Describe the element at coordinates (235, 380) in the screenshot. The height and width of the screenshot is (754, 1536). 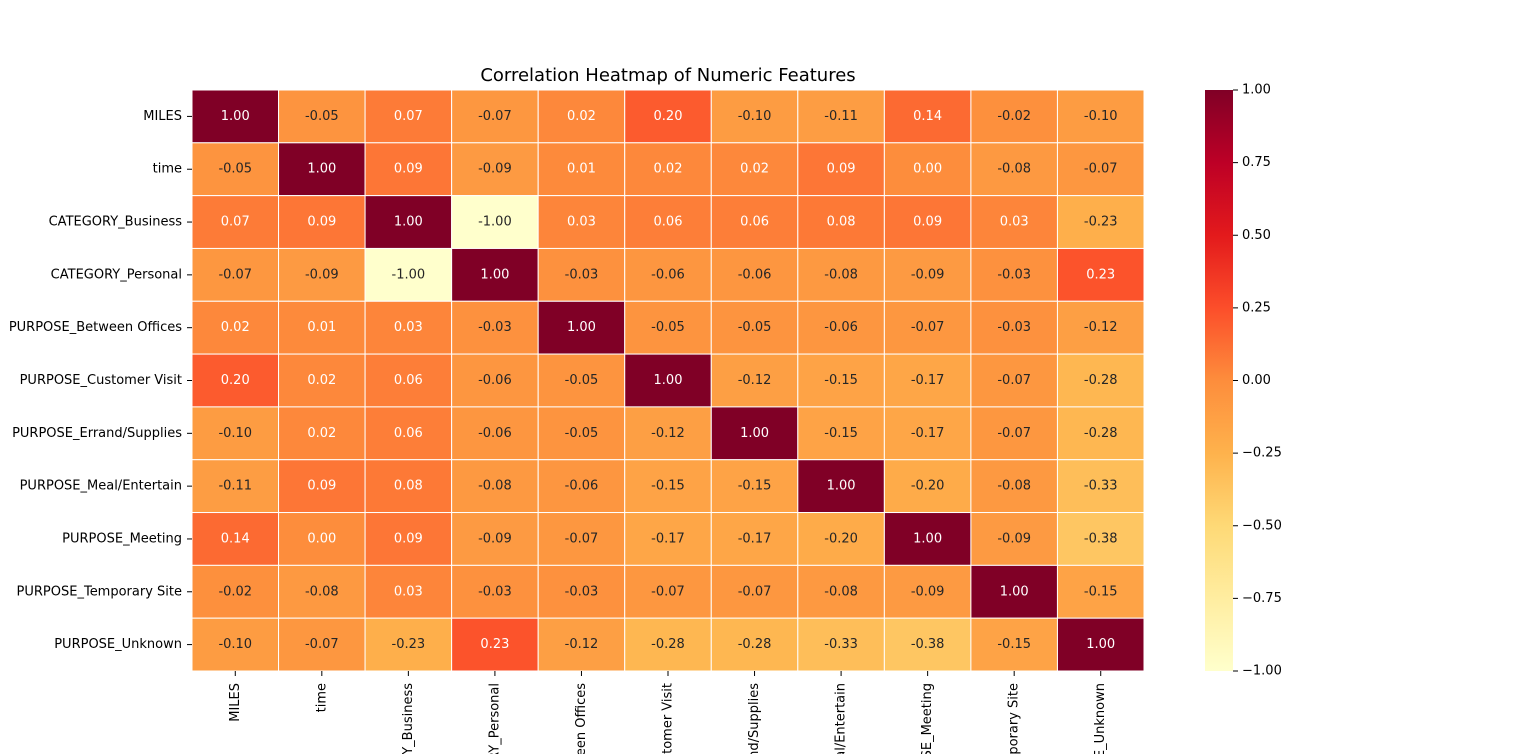
I see `cell-label: 0.20` at that location.